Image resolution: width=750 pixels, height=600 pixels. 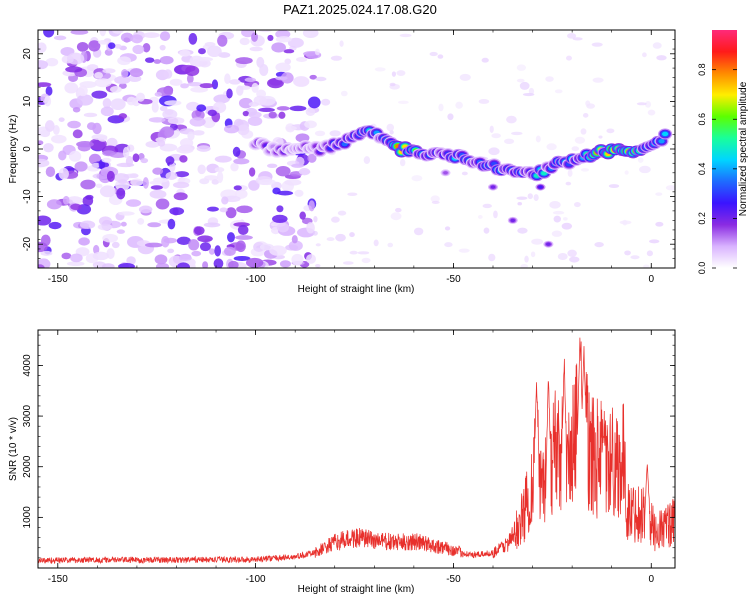 I want to click on colorbar-tick-label: 0.2, so click(x=702, y=218).